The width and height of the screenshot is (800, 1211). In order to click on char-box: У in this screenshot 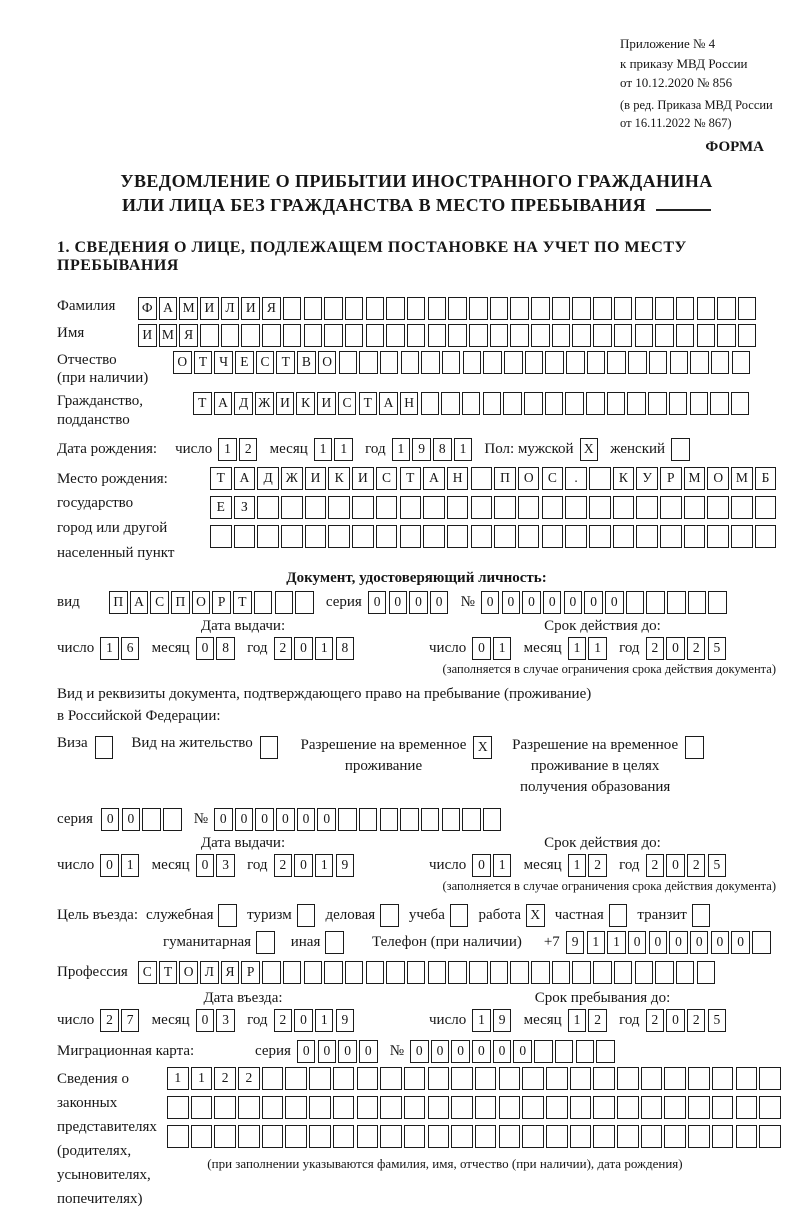, I will do `click(647, 478)`.